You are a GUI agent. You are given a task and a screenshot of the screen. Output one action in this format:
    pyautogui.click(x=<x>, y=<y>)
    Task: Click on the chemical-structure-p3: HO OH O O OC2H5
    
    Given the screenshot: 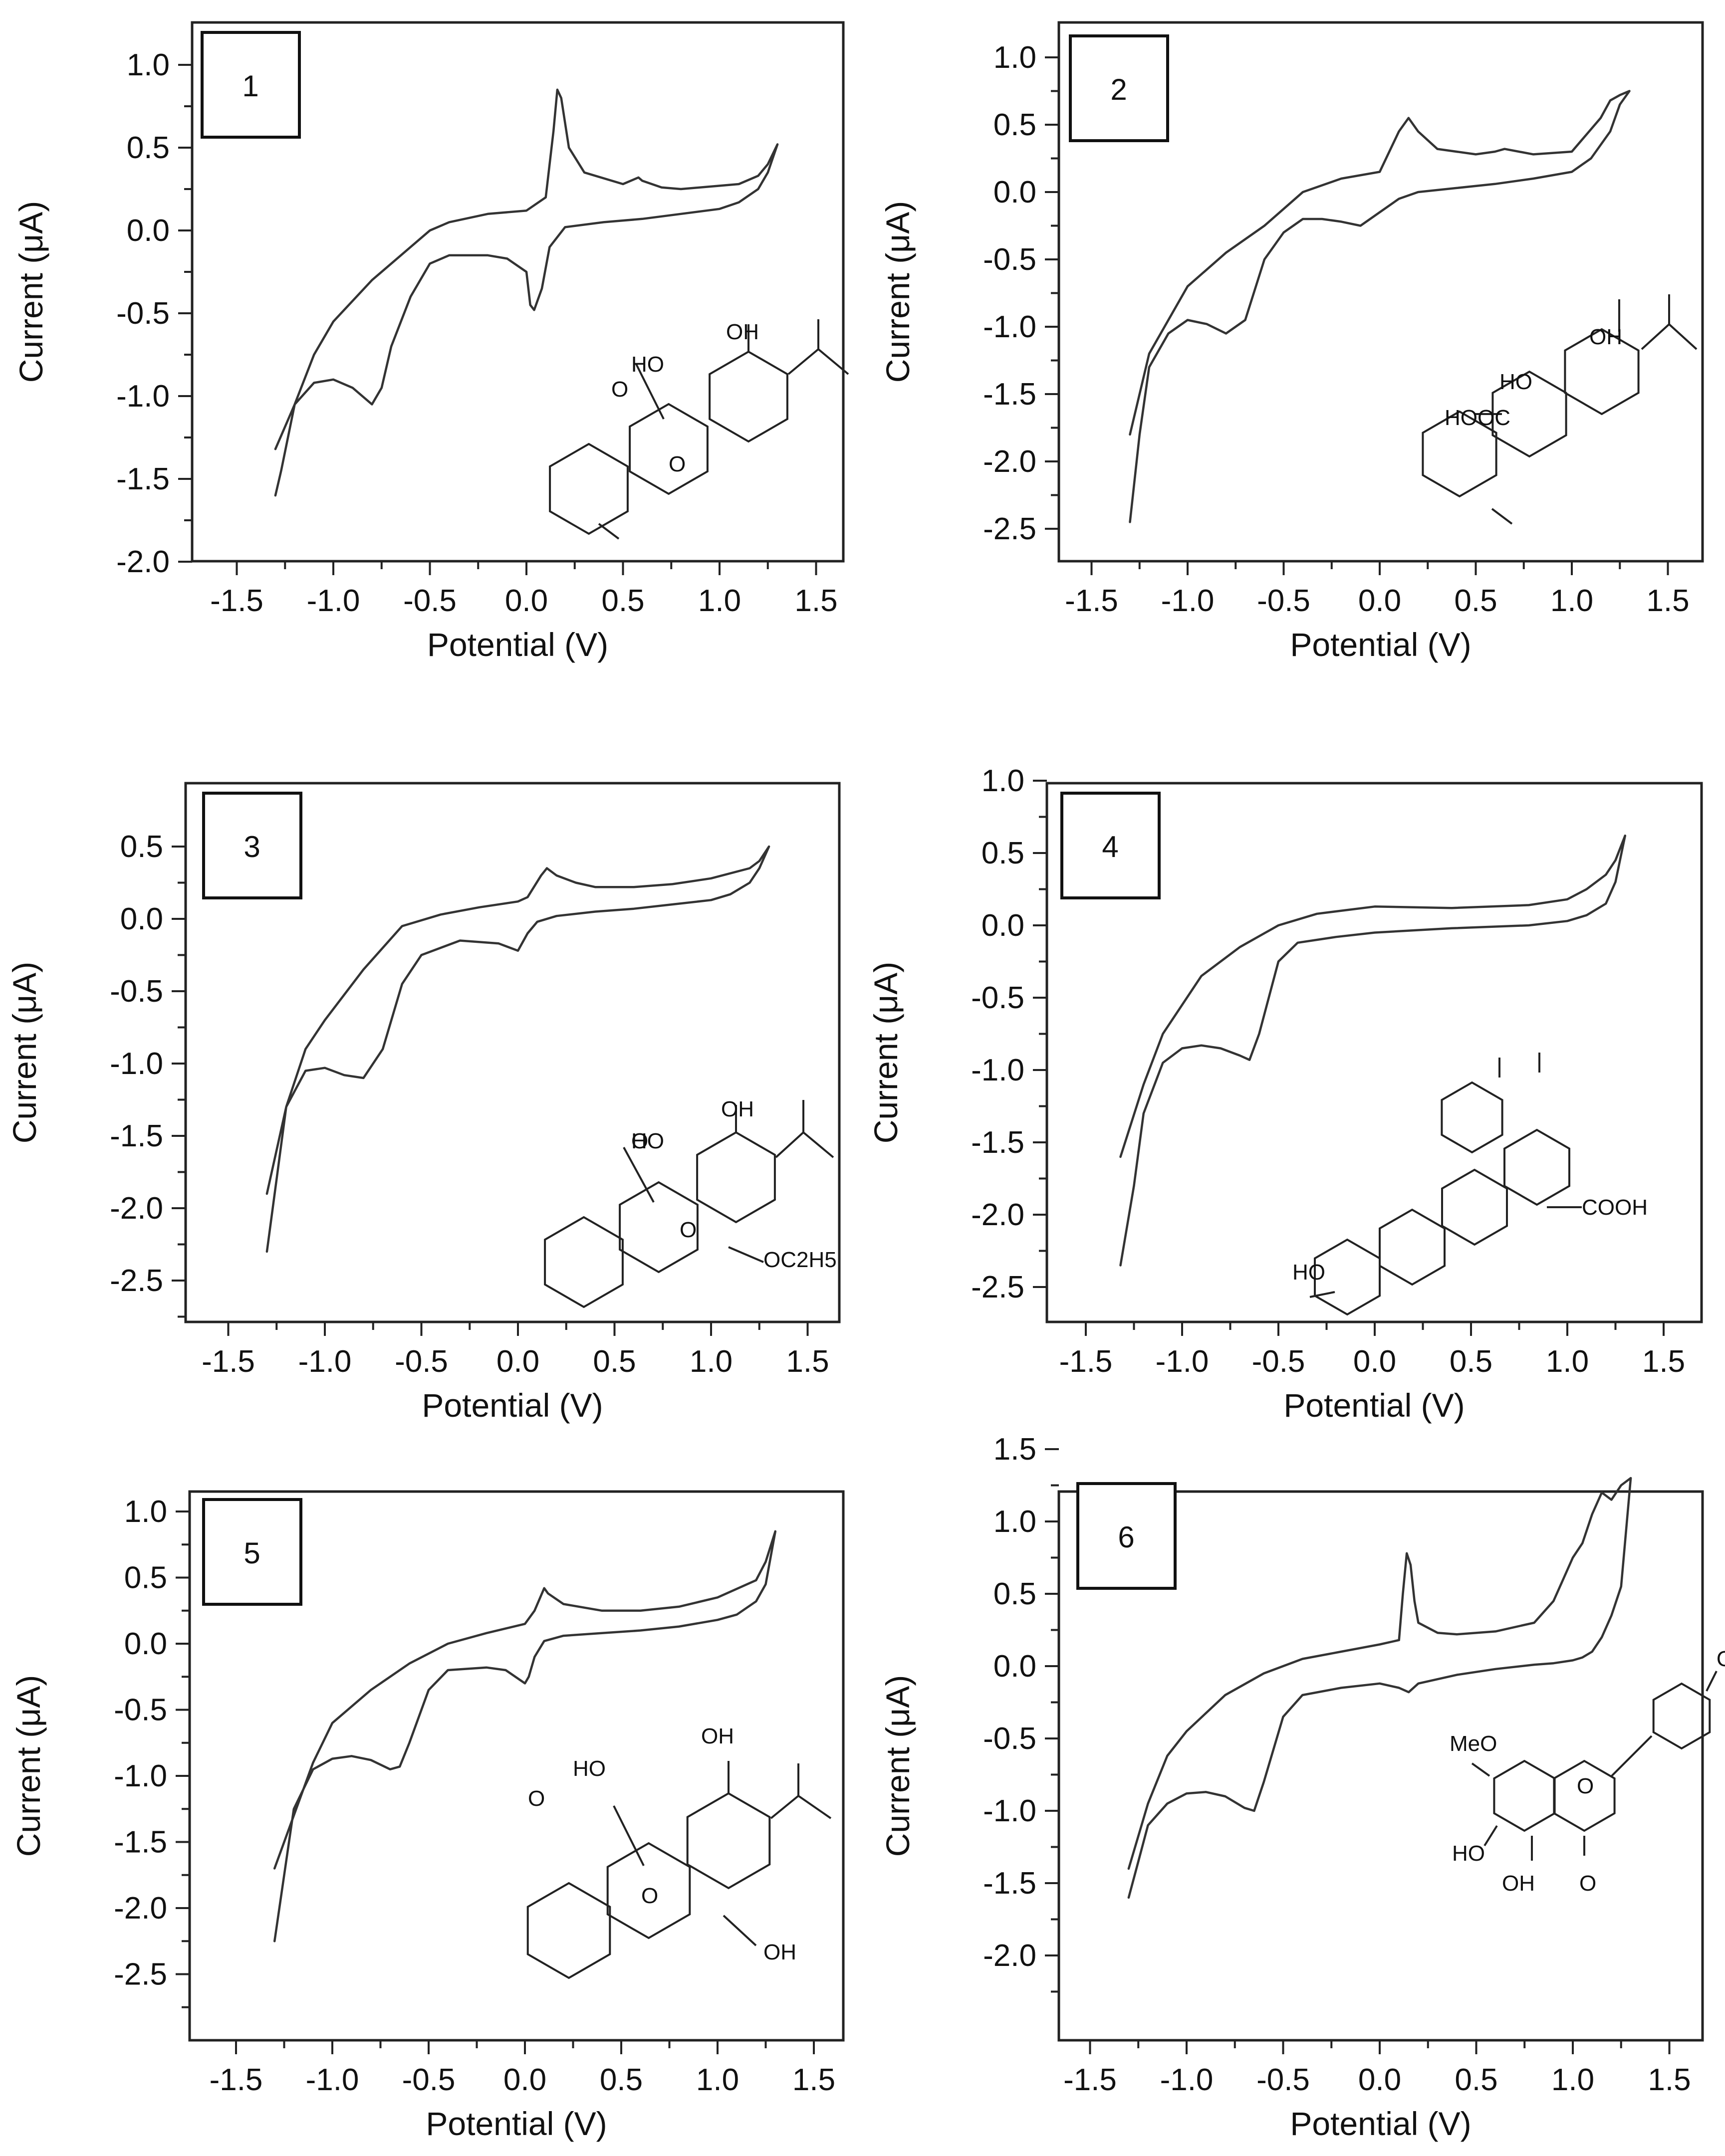 What is the action you would take?
    pyautogui.click(x=690, y=1202)
    